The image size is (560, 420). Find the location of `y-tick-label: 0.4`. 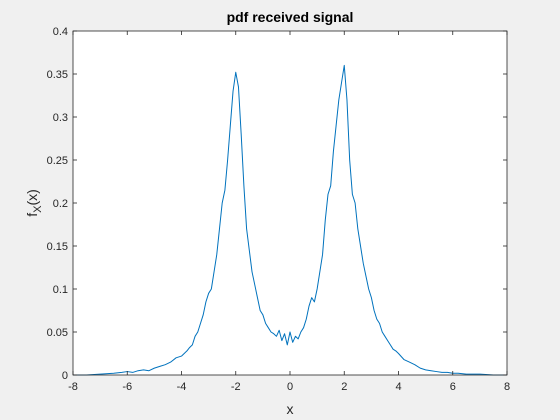

y-tick-label: 0.4 is located at coordinates (60, 32).